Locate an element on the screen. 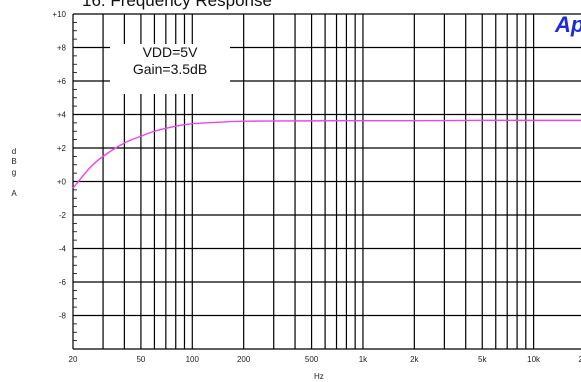 The height and width of the screenshot is (382, 581). brand-logo: Ap is located at coordinates (568, 24).